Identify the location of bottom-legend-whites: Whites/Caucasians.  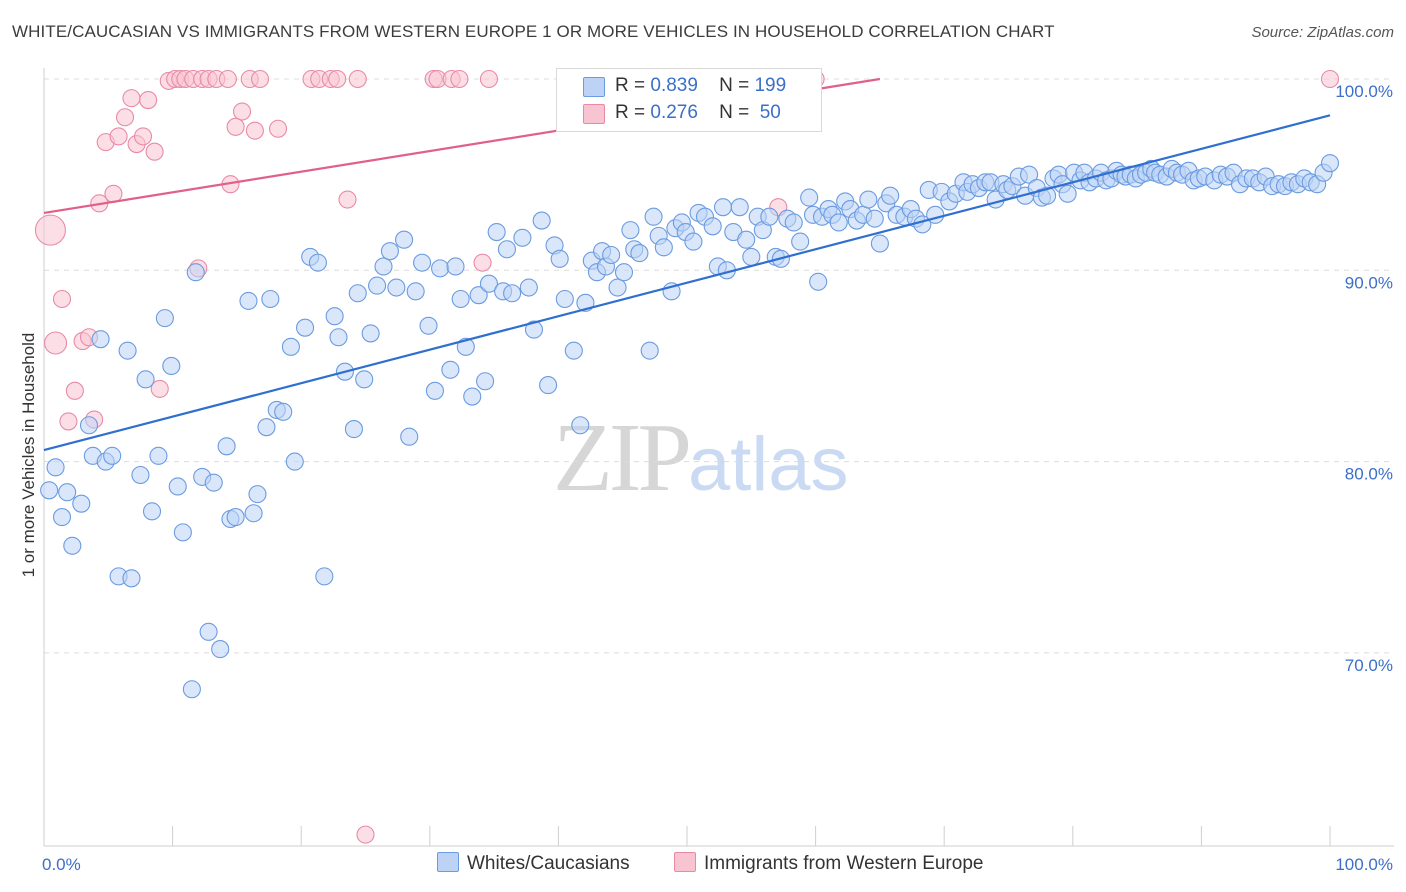
(533, 863).